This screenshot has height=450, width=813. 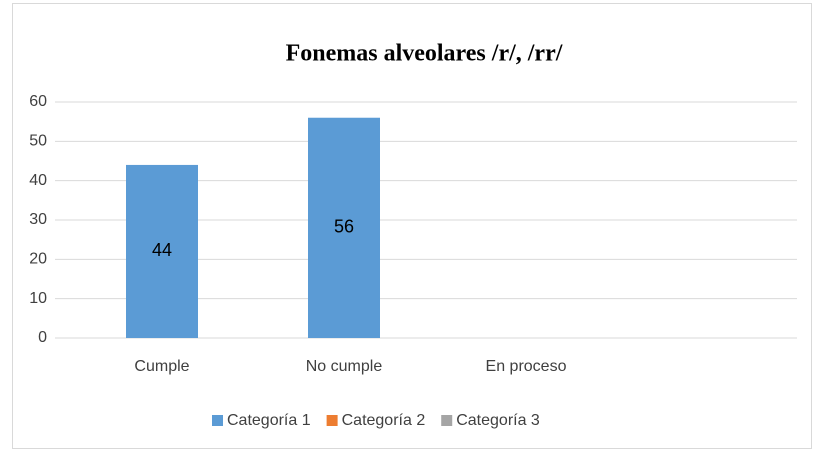 I want to click on y-tick-label: 30, so click(x=38, y=219).